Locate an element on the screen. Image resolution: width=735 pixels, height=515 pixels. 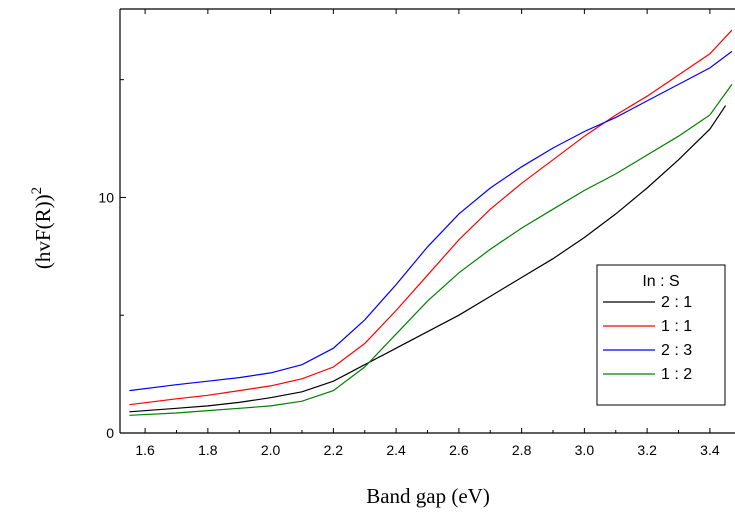
y-axis-title: (hvF(R))2 is located at coordinates (42, 228).